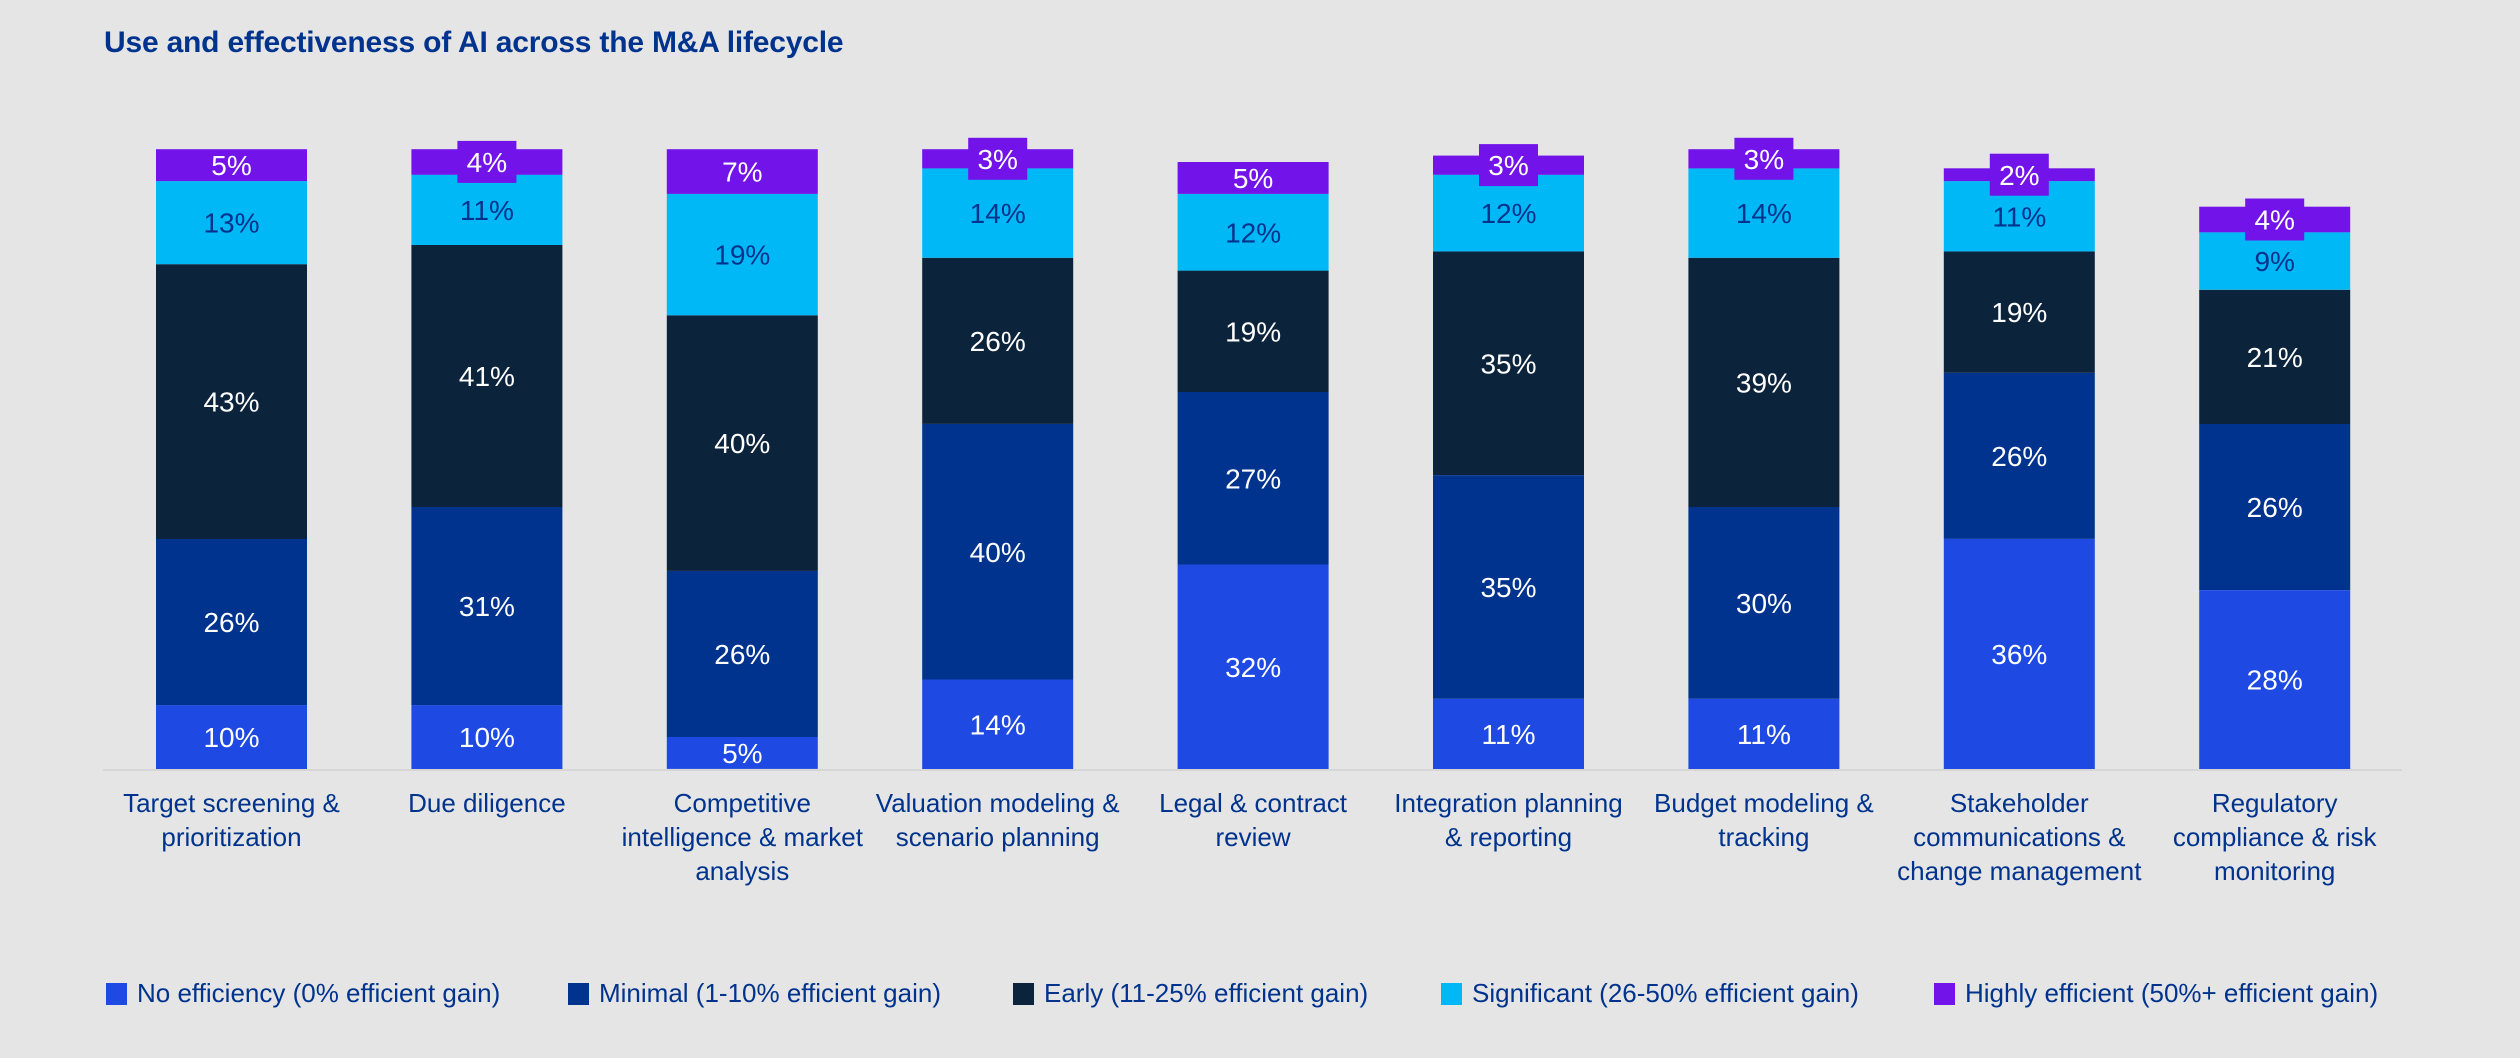  I want to click on legend-item: Early (11-25% efficient gain), so click(1190, 993).